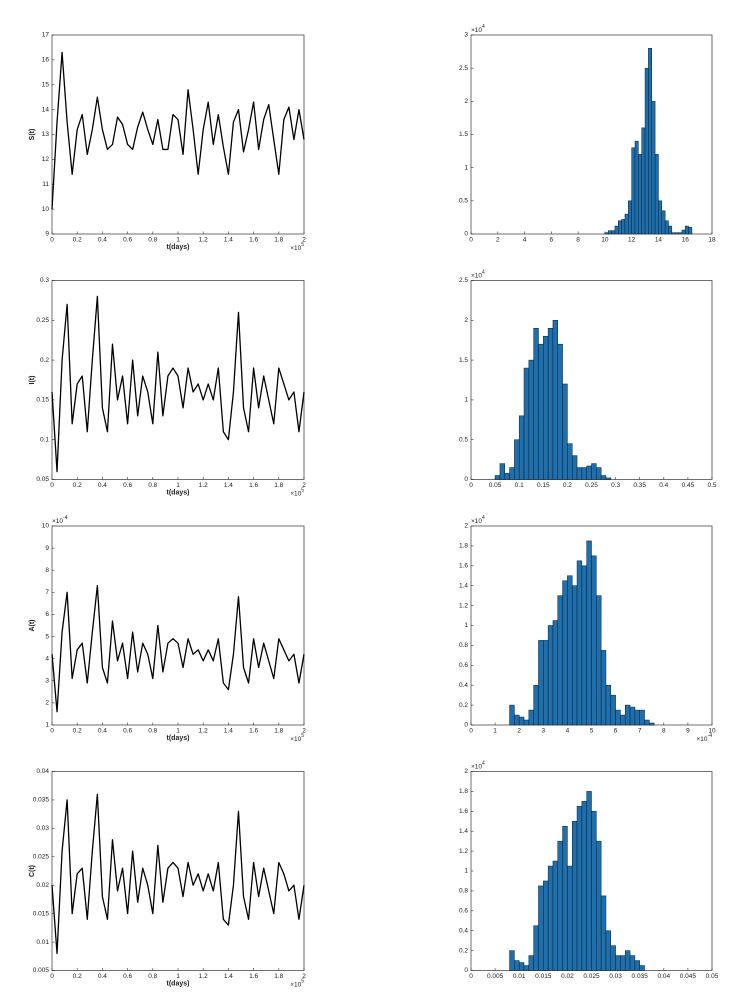 This screenshot has width=735, height=999. What do you see at coordinates (640, 976) in the screenshot?
I see `x-tick-label: 0.035` at bounding box center [640, 976].